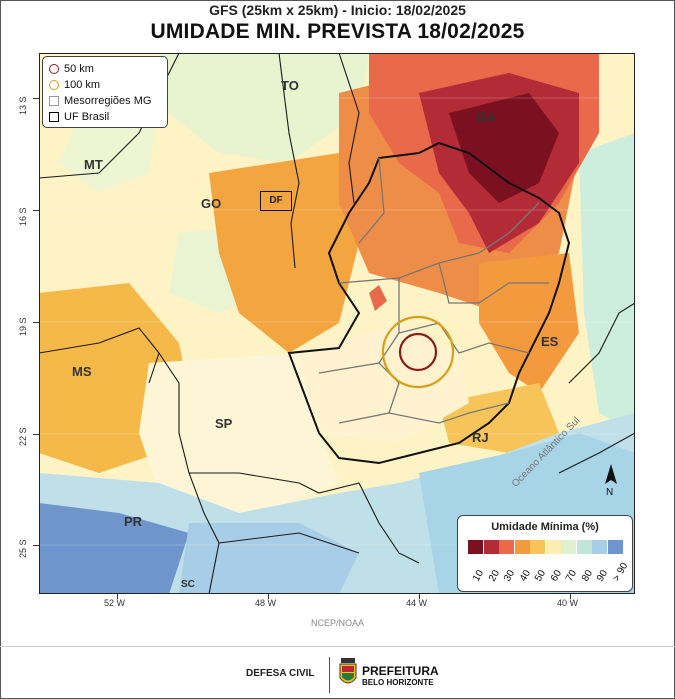  What do you see at coordinates (620, 572) in the screenshot?
I see `color-scale-label: > 90` at bounding box center [620, 572].